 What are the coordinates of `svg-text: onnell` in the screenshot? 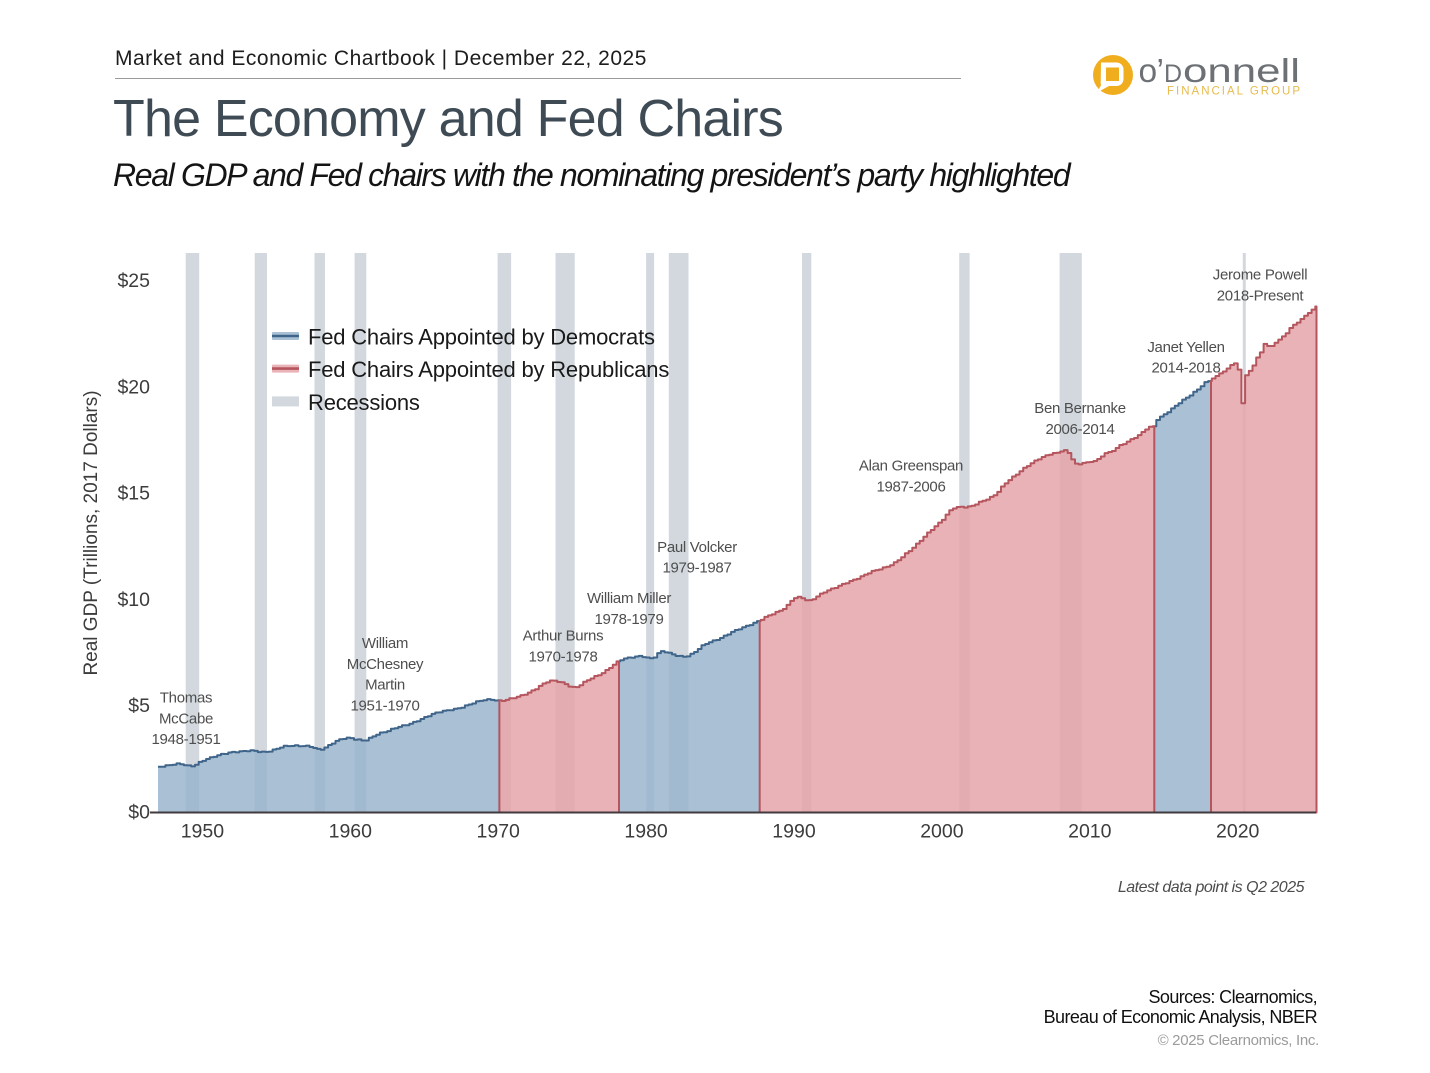 It's located at (1241, 71).